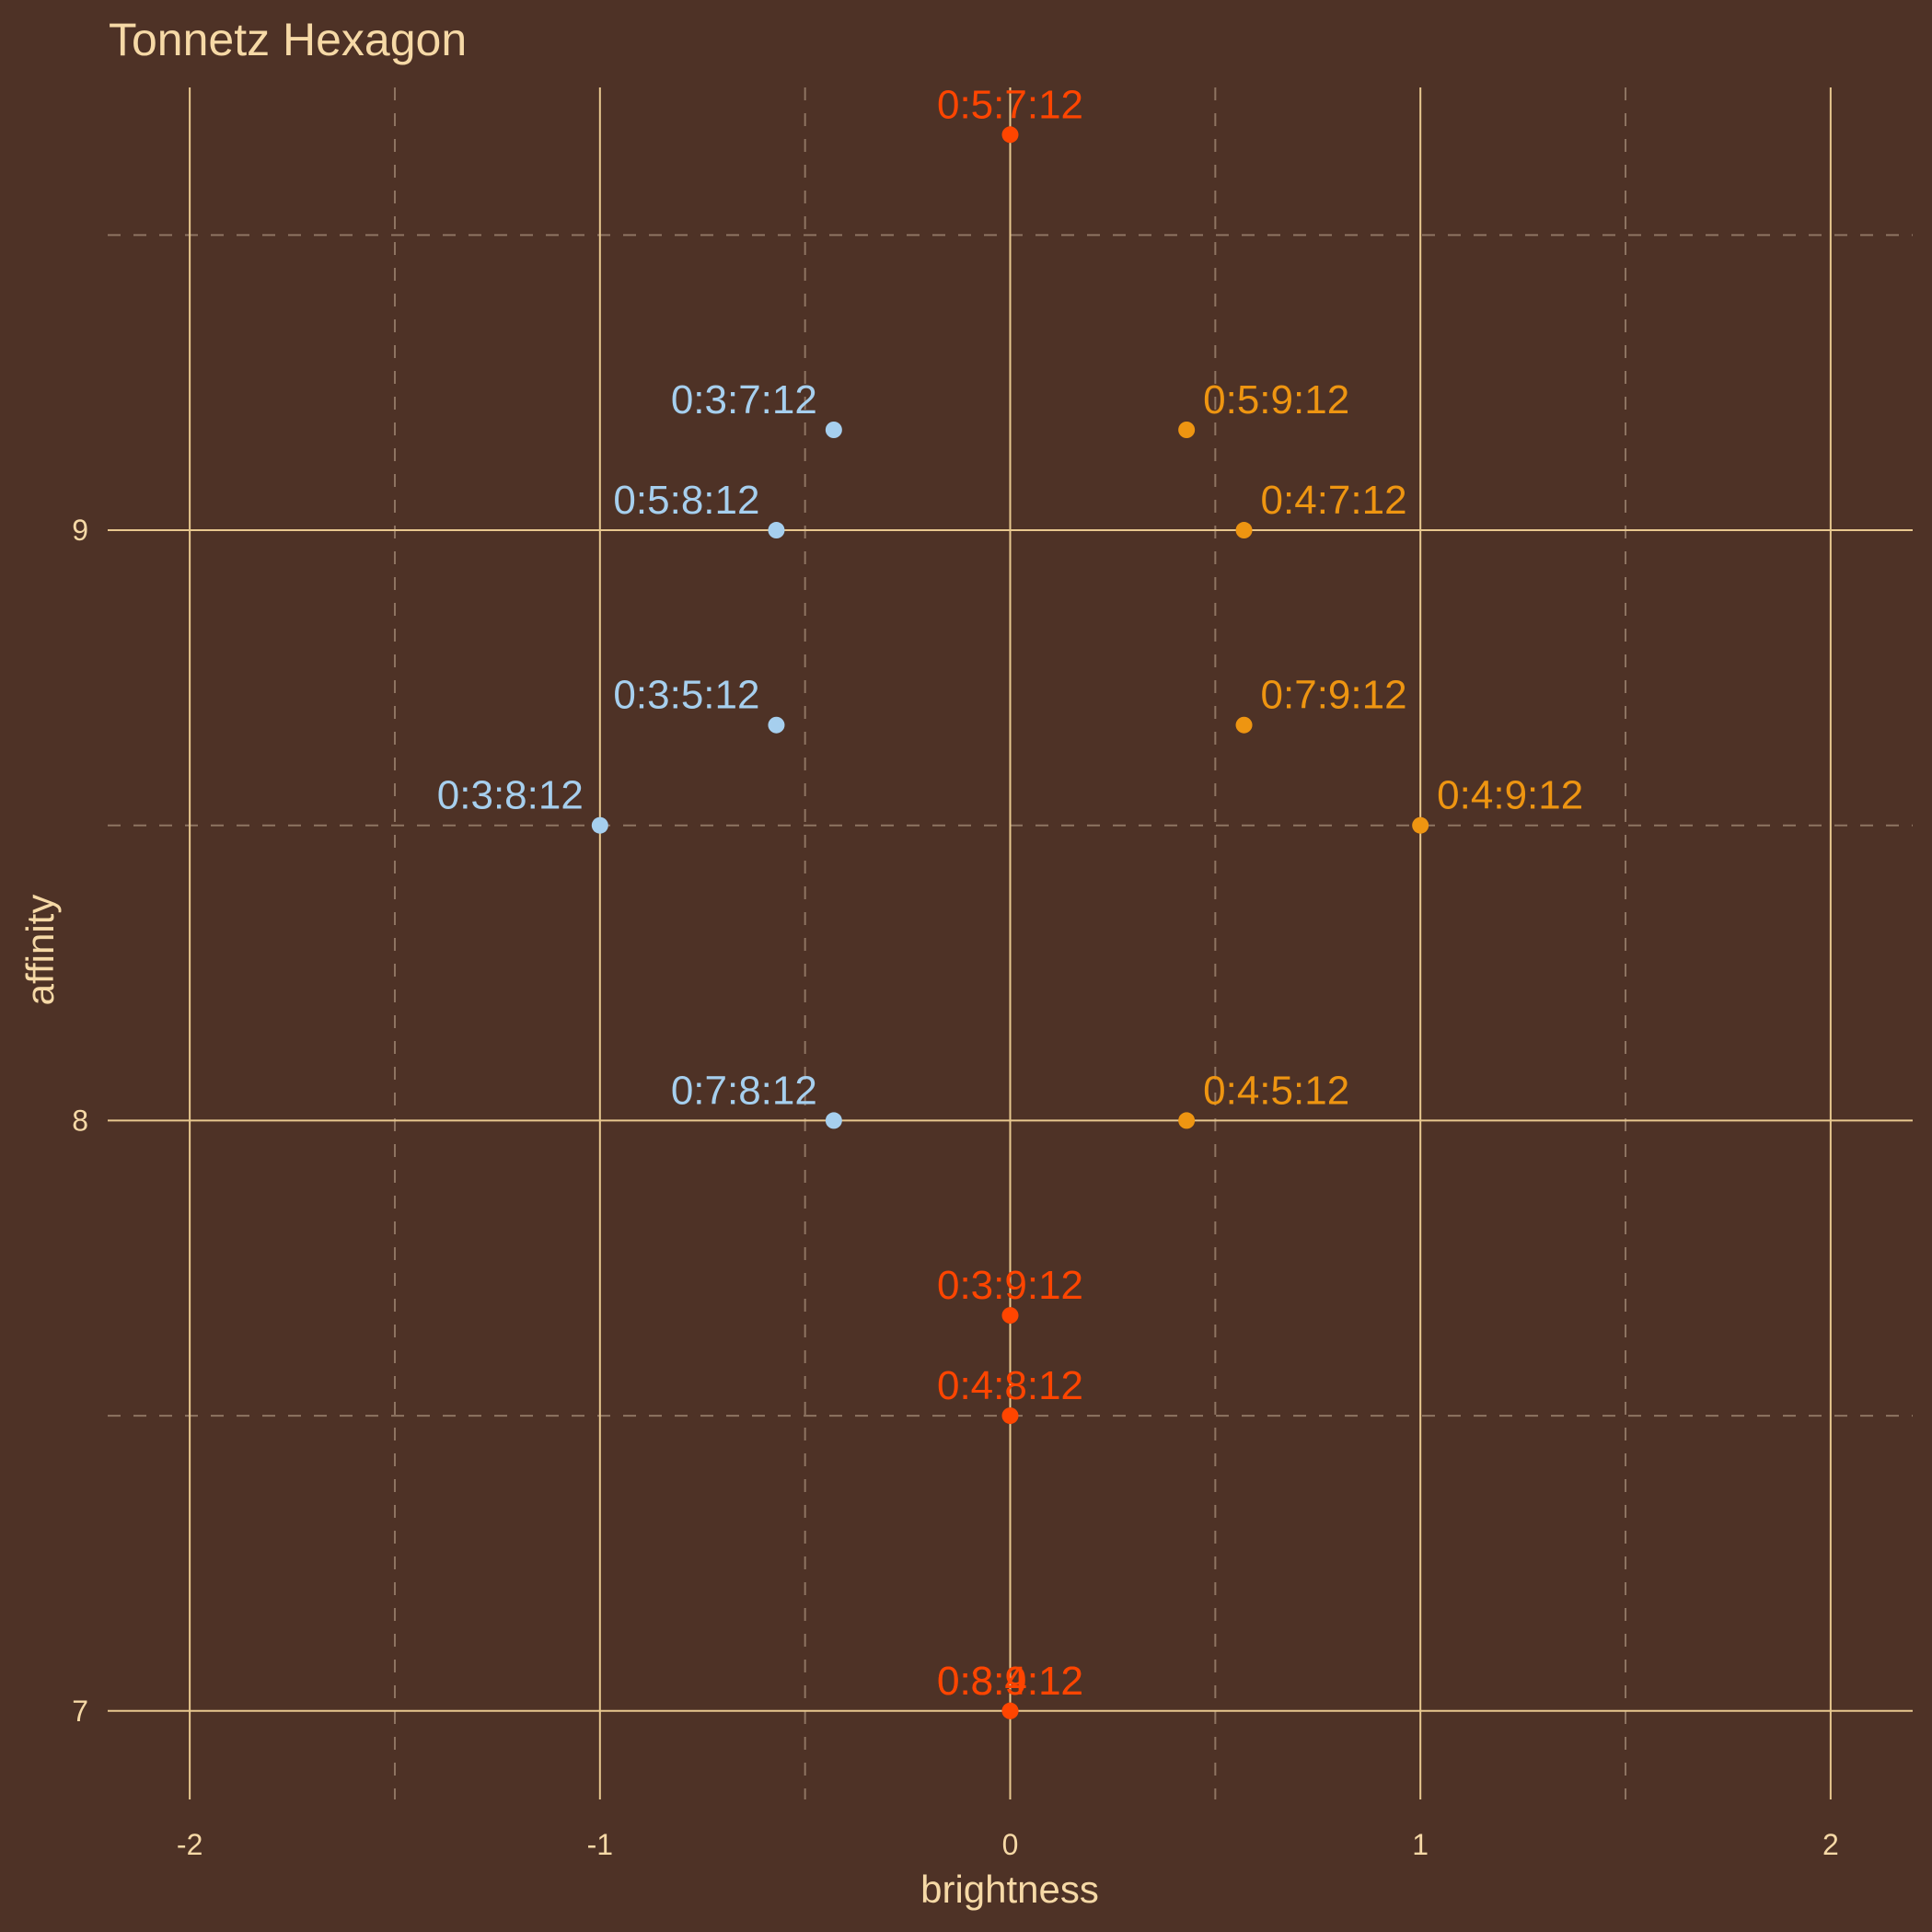  I want to click on x-tick-label: 2, so click(1831, 1845).